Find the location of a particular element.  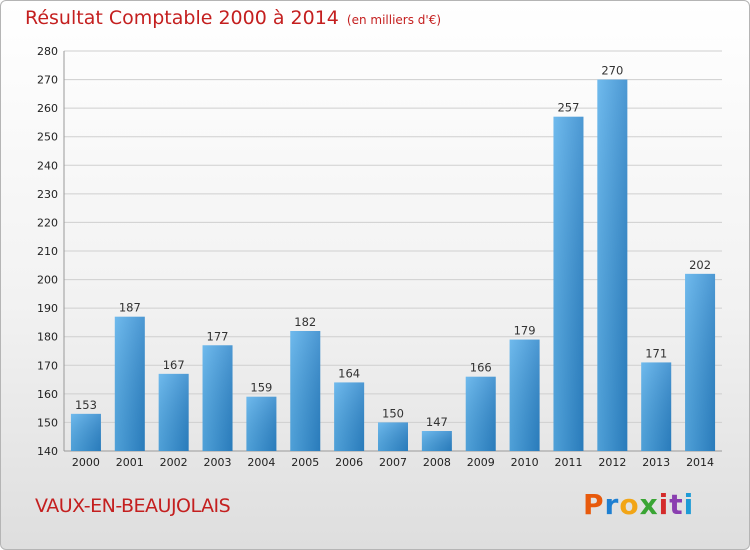

bar-value-label: 150 is located at coordinates (393, 413).